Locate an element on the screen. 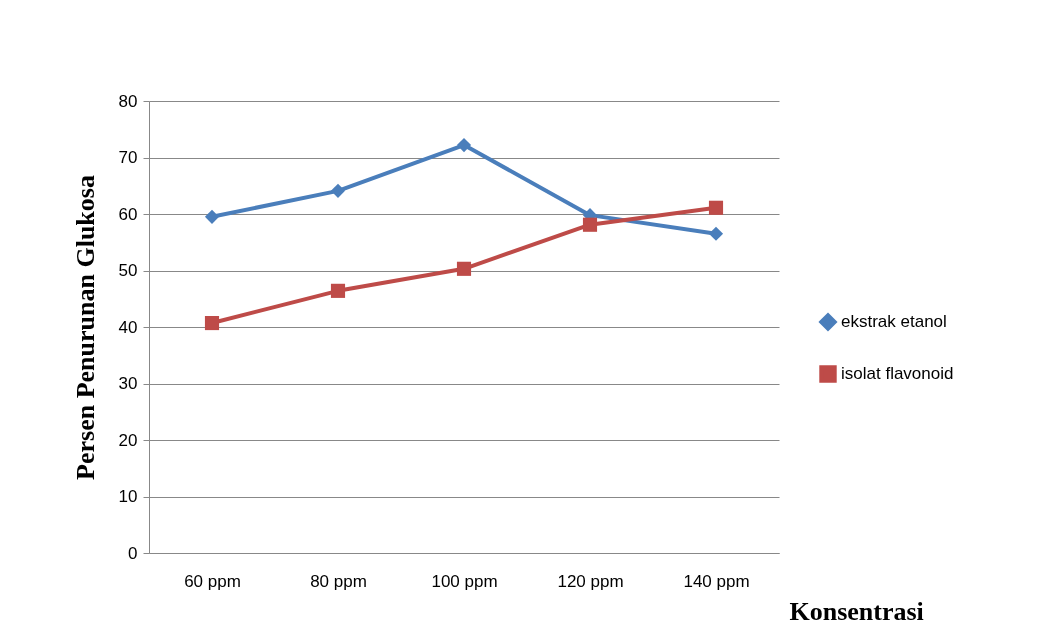 The height and width of the screenshot is (634, 1056). y-tick-label: 0 is located at coordinates (133, 553).